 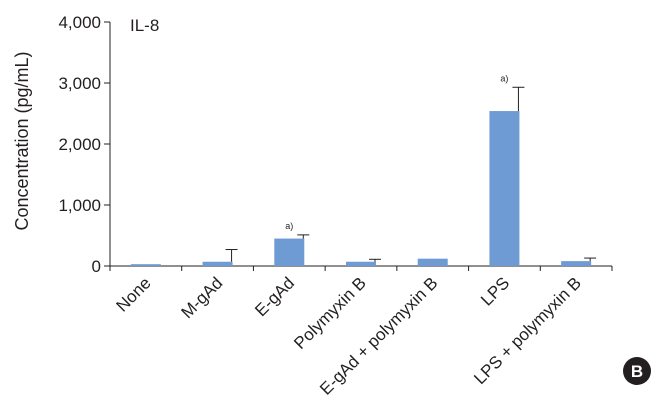 What do you see at coordinates (202, 297) in the screenshot?
I see `category-label: M-gAd` at bounding box center [202, 297].